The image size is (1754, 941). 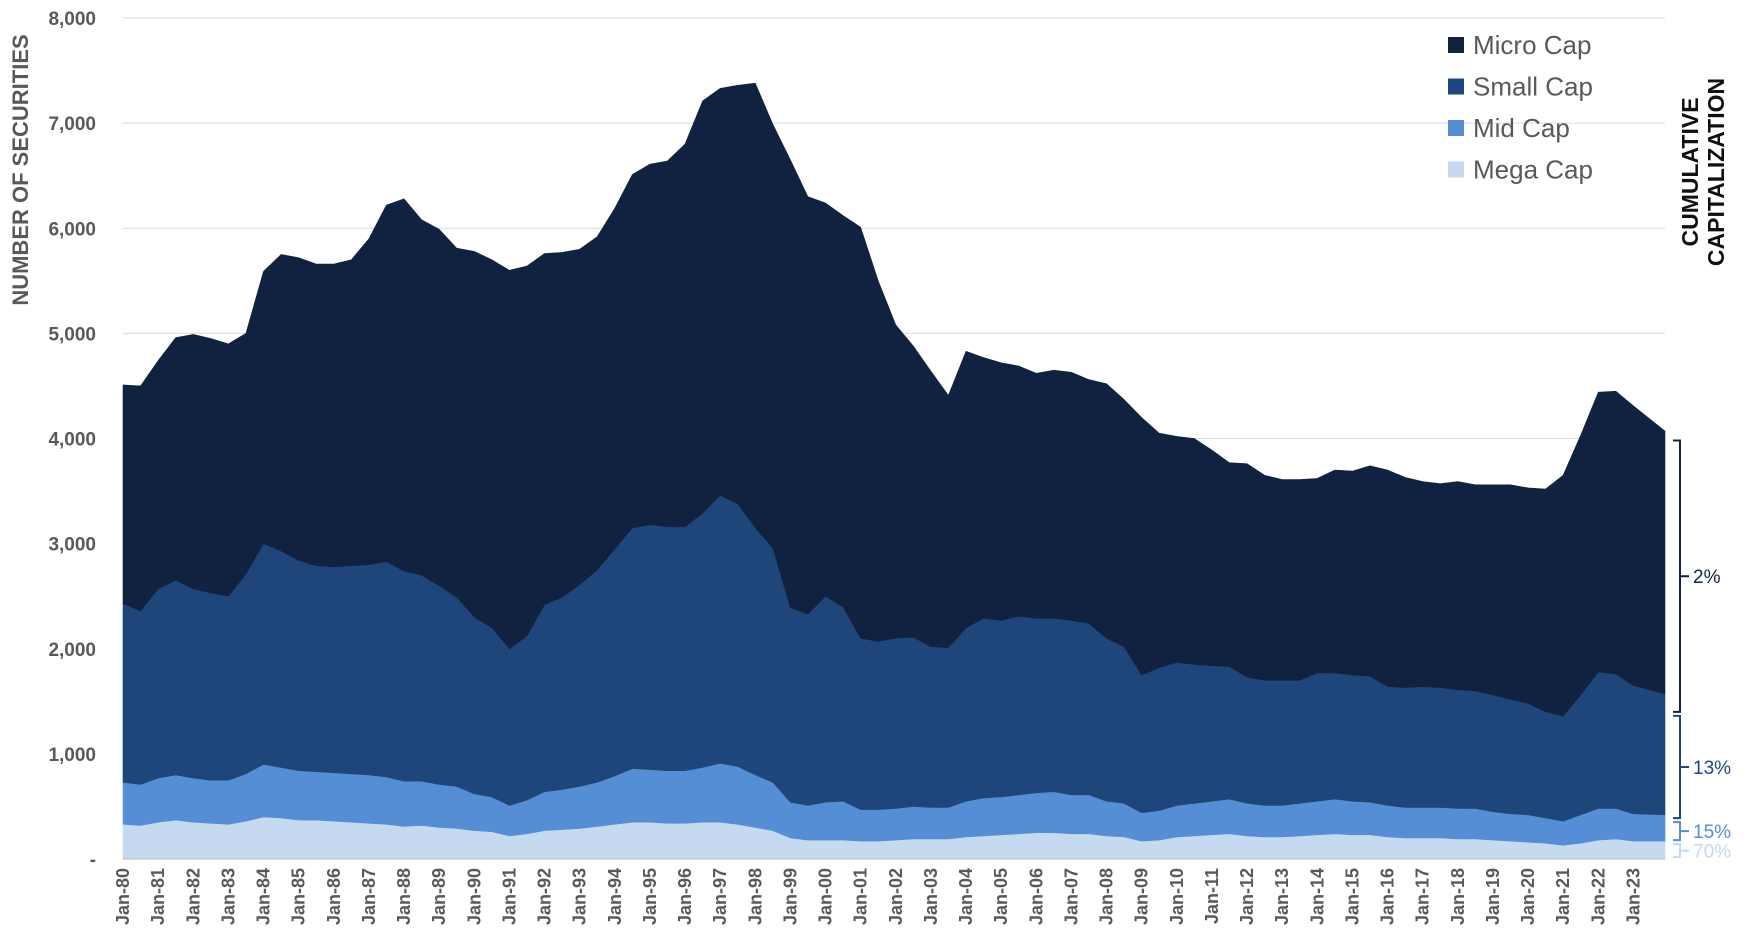 What do you see at coordinates (1633, 896) in the screenshot?
I see `x-tick-label: Jan-23` at bounding box center [1633, 896].